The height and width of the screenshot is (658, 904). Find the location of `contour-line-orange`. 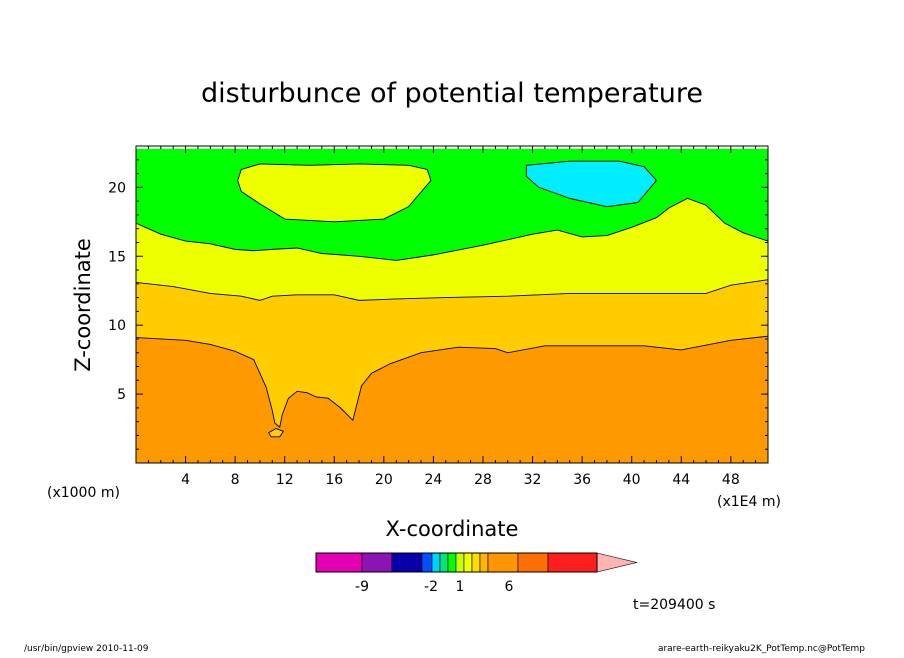

contour-line-orange is located at coordinates (452, 381).